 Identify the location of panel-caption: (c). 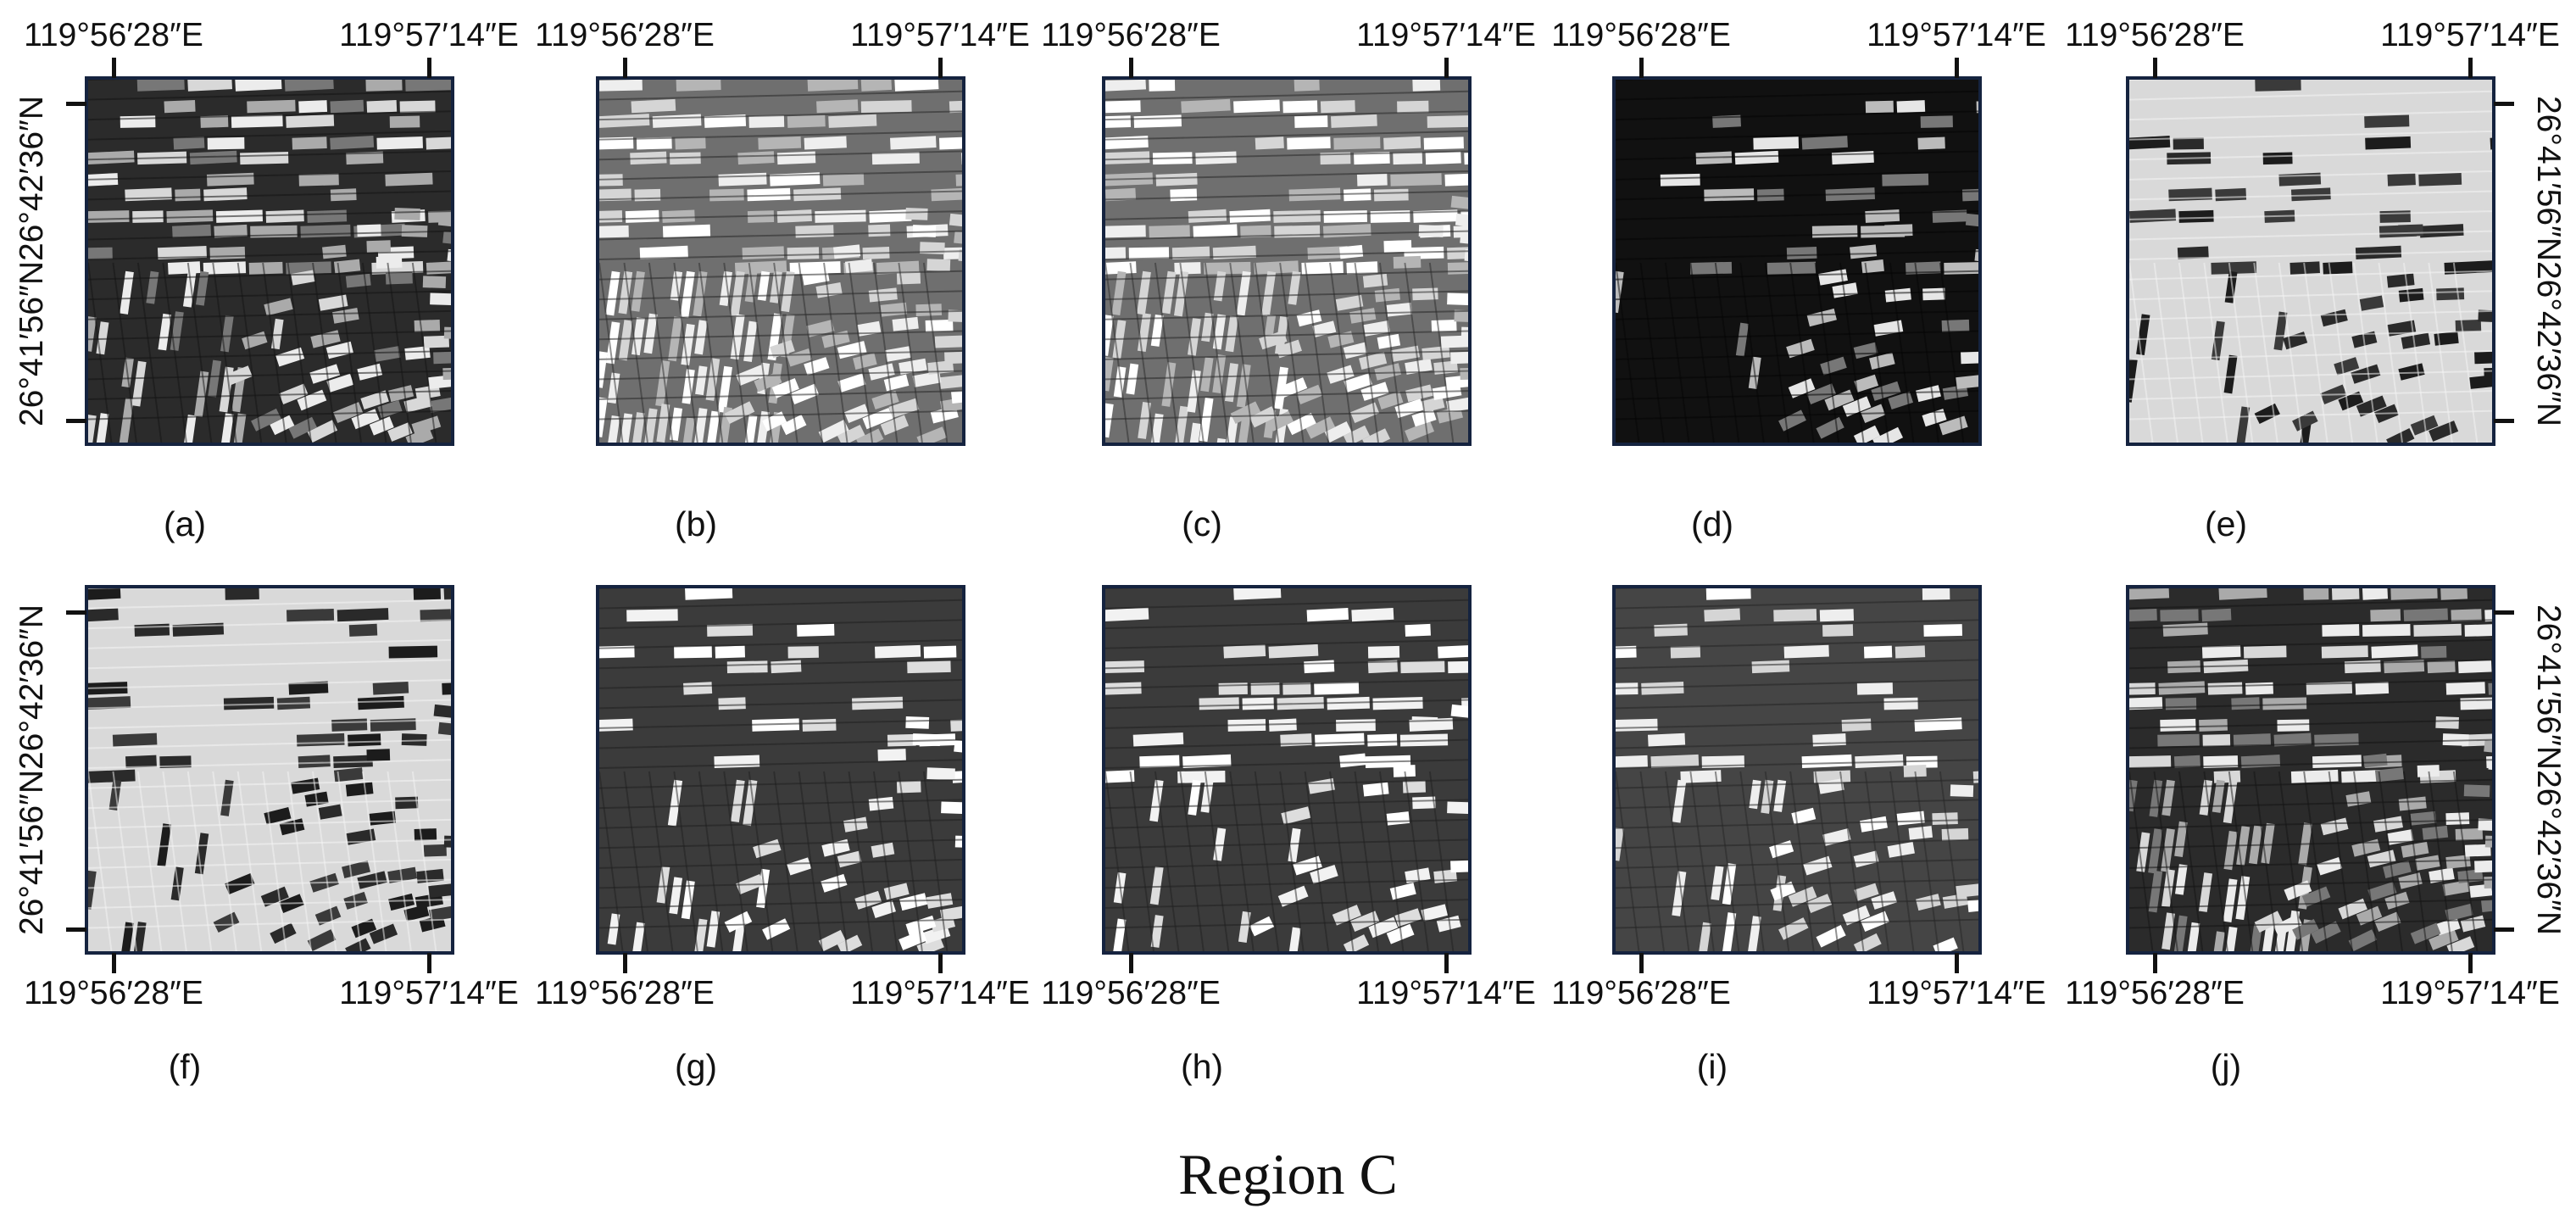
(1202, 523).